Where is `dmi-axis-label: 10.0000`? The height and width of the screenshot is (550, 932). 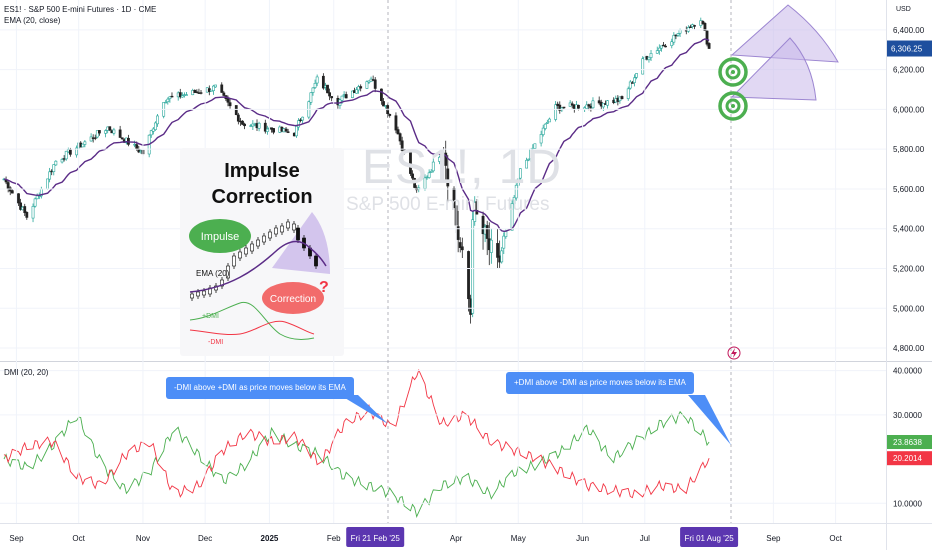
dmi-axis-label: 10.0000 is located at coordinates (907, 503).